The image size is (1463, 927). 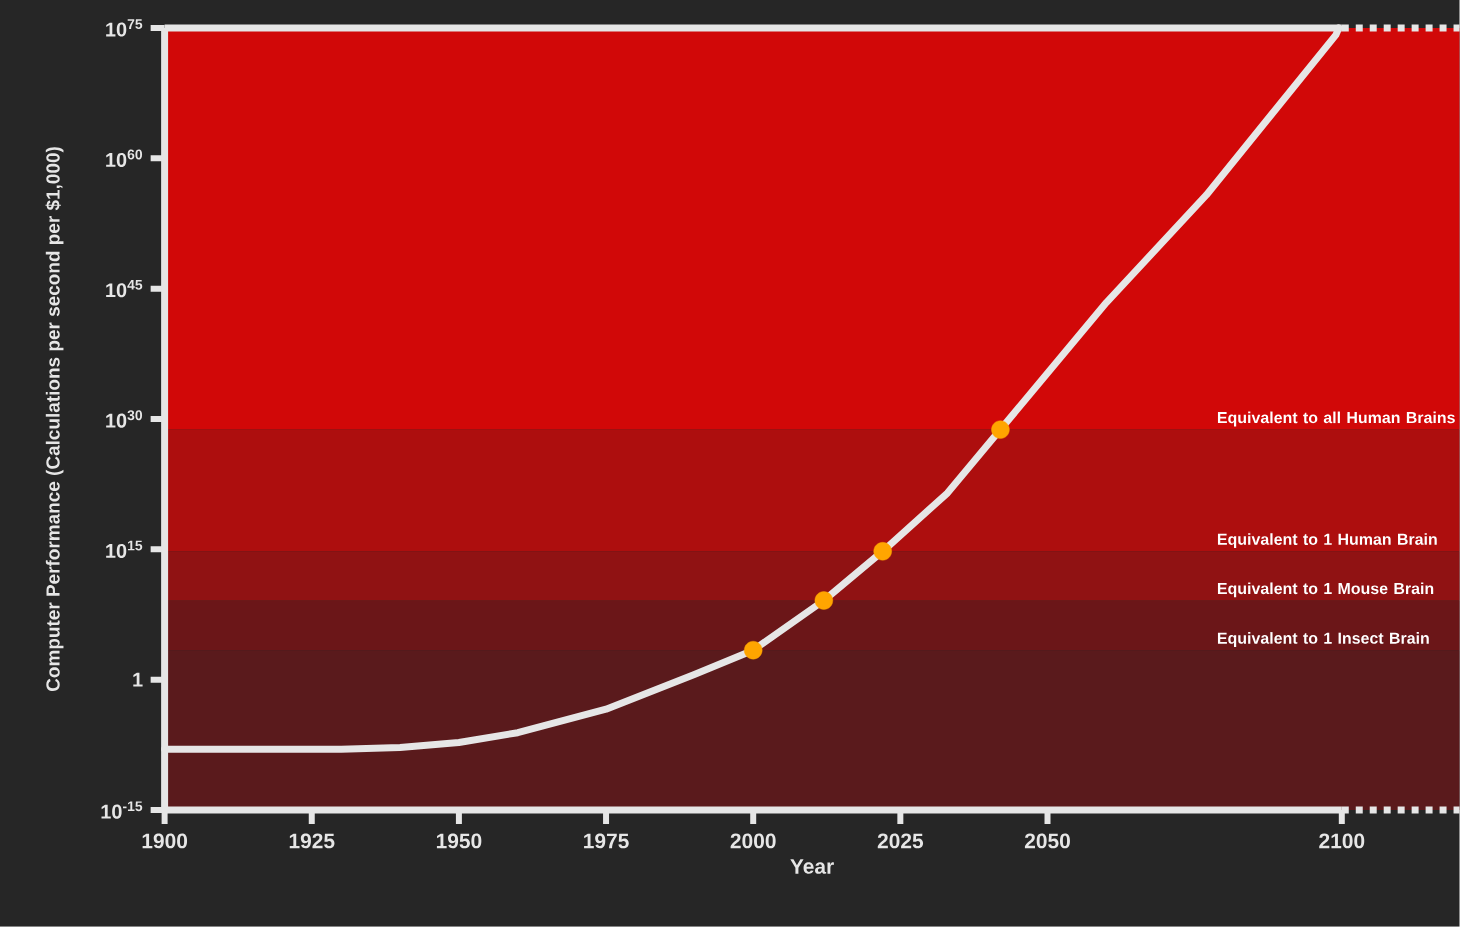 What do you see at coordinates (1327, 541) in the screenshot?
I see `band-label: Equivalent to 1 Human Brain` at bounding box center [1327, 541].